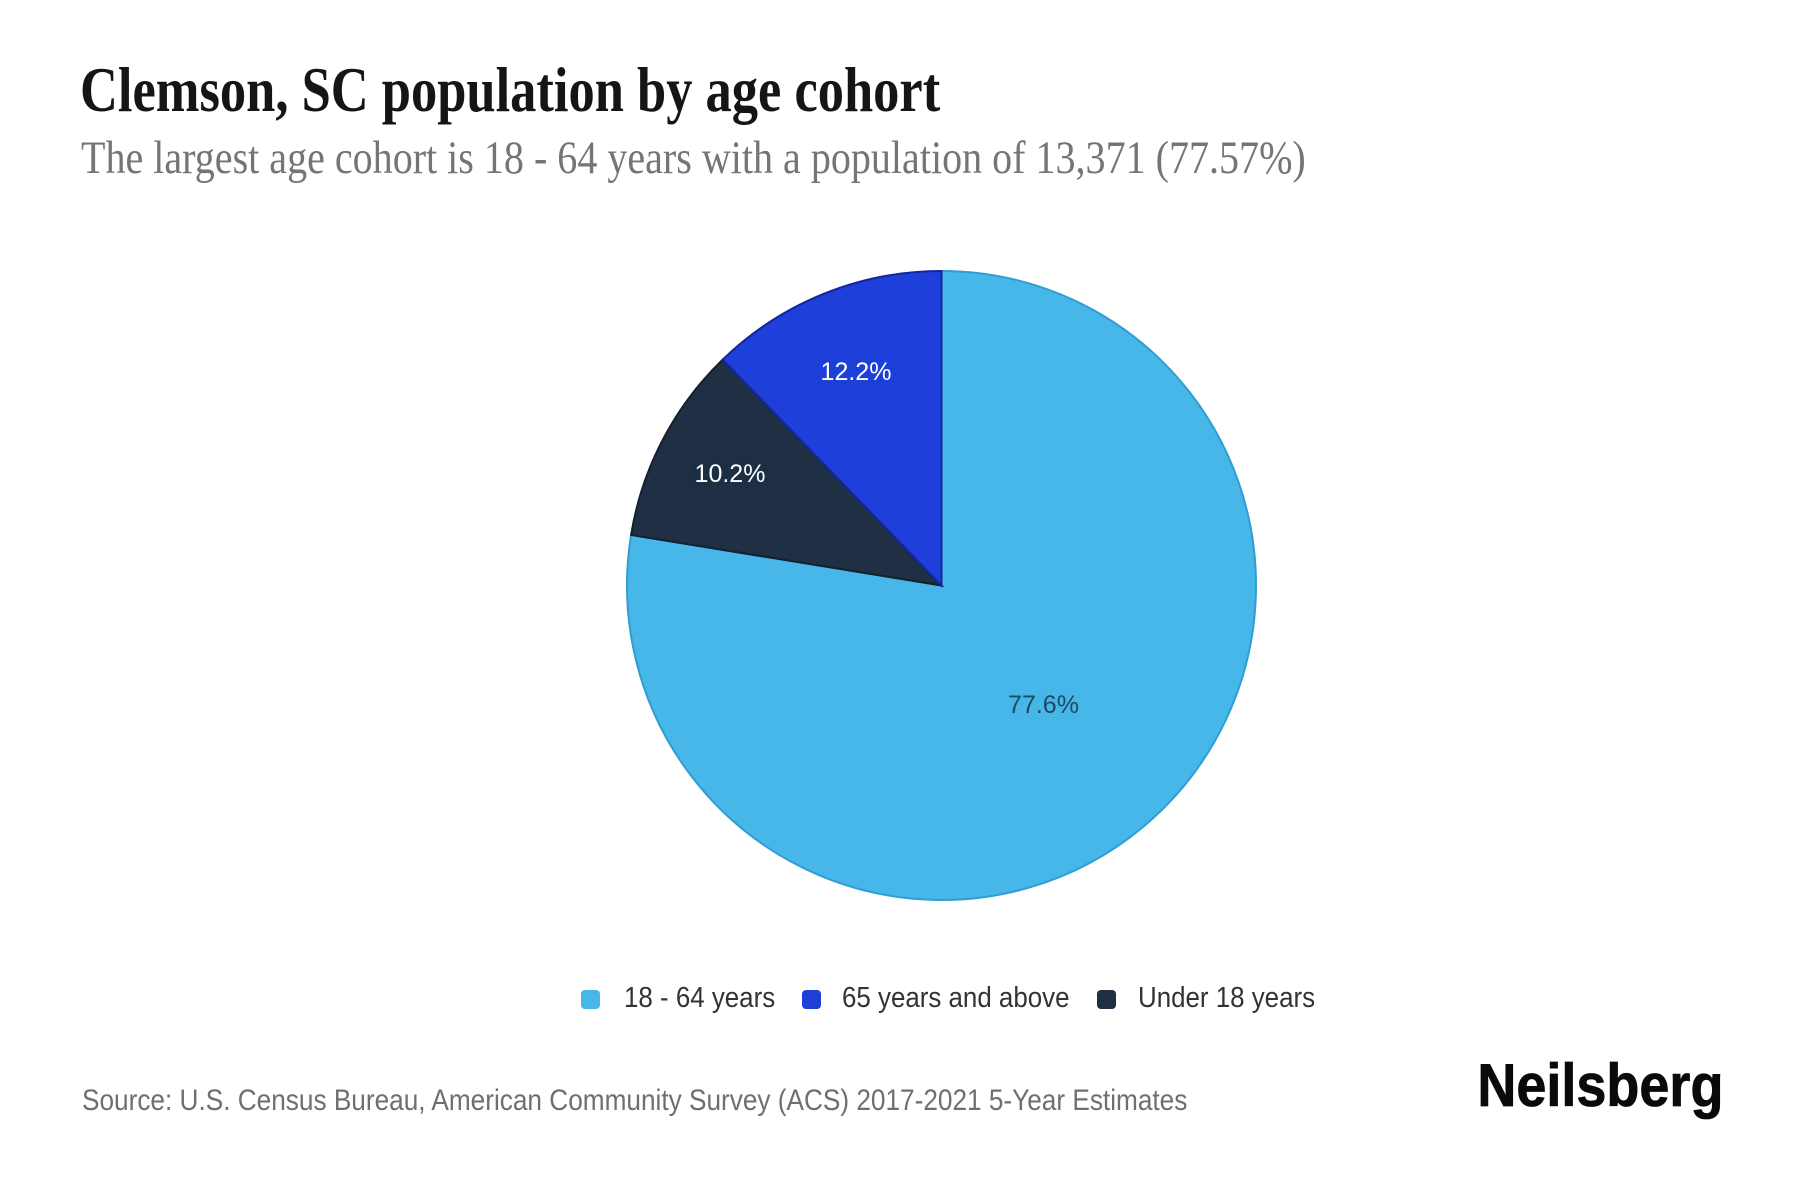 Image resolution: width=1800 pixels, height=1200 pixels. What do you see at coordinates (730, 474) in the screenshot?
I see `svg-text: 10.2%` at bounding box center [730, 474].